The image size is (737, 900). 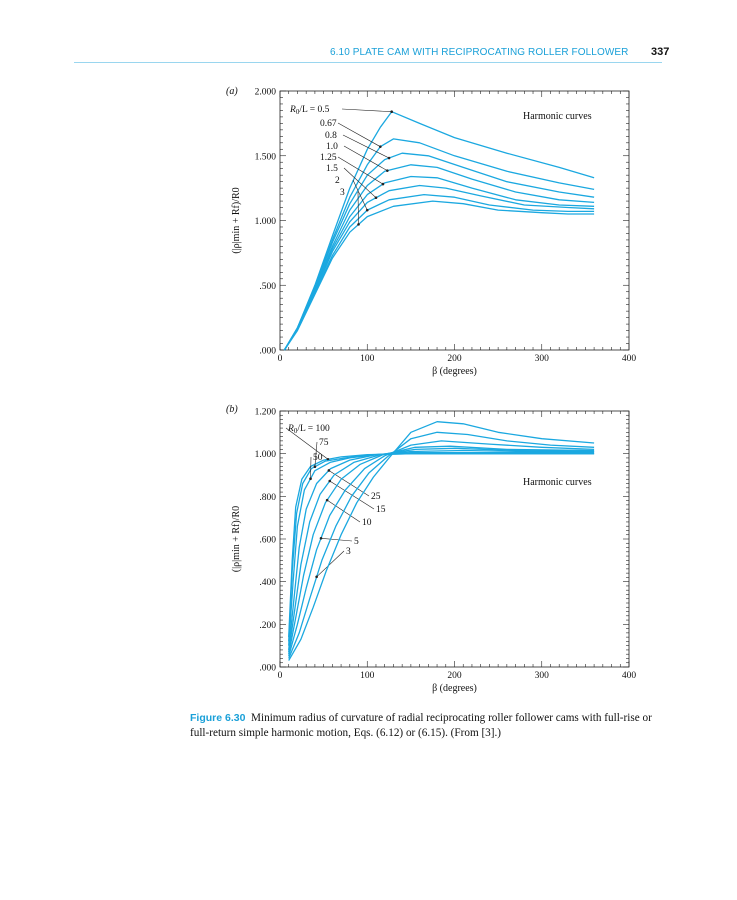 I want to click on leader-arrowhead-1.5, so click(x=376, y=198).